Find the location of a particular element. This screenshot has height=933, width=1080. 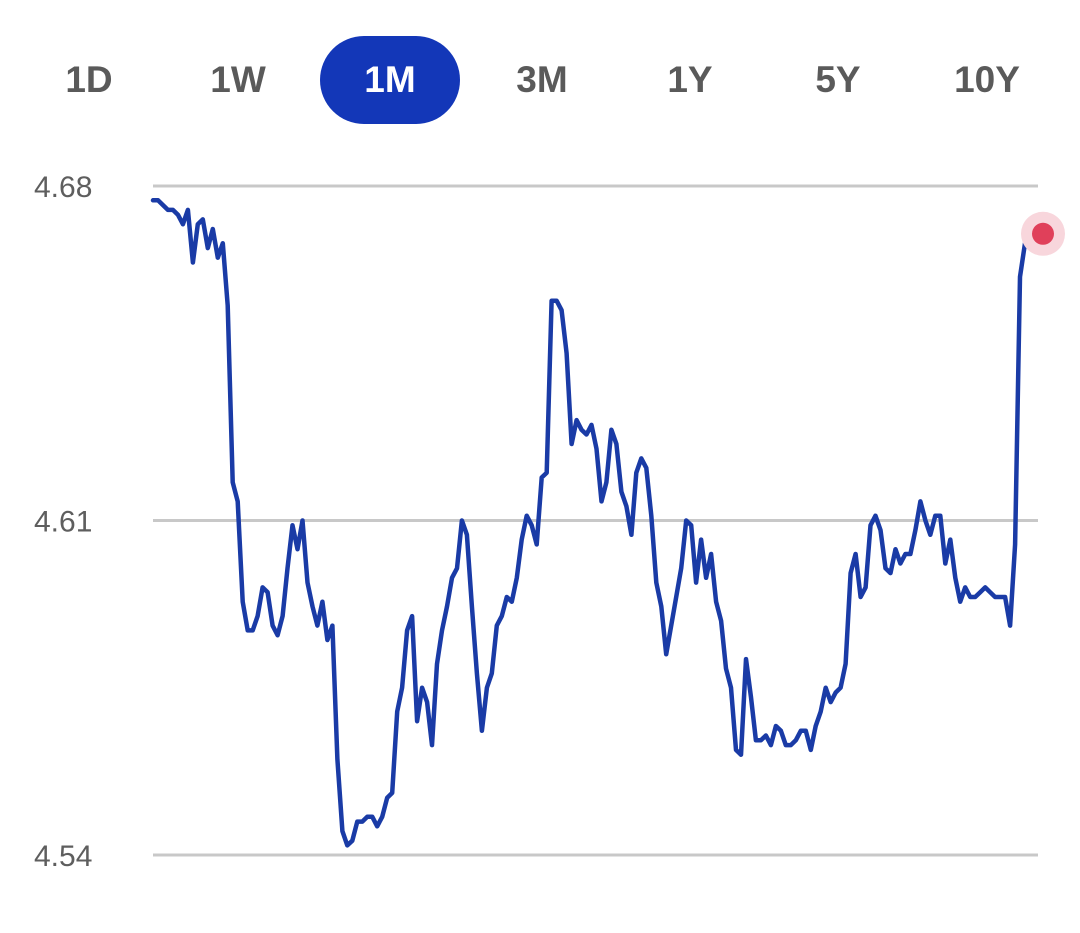

tab-1w: 1W is located at coordinates (238, 79).